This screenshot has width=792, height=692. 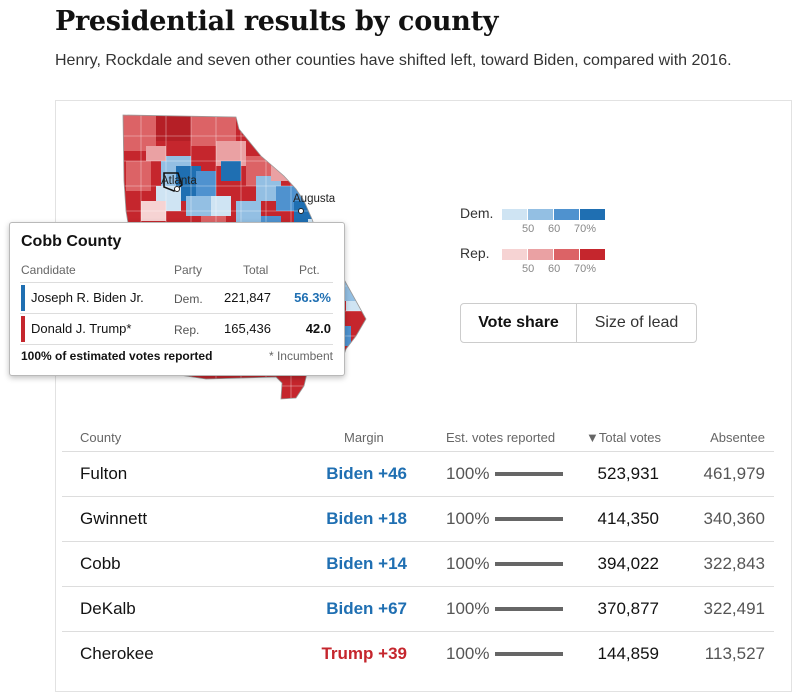 What do you see at coordinates (312, 297) in the screenshot?
I see `candidate-pct: 56.3%` at bounding box center [312, 297].